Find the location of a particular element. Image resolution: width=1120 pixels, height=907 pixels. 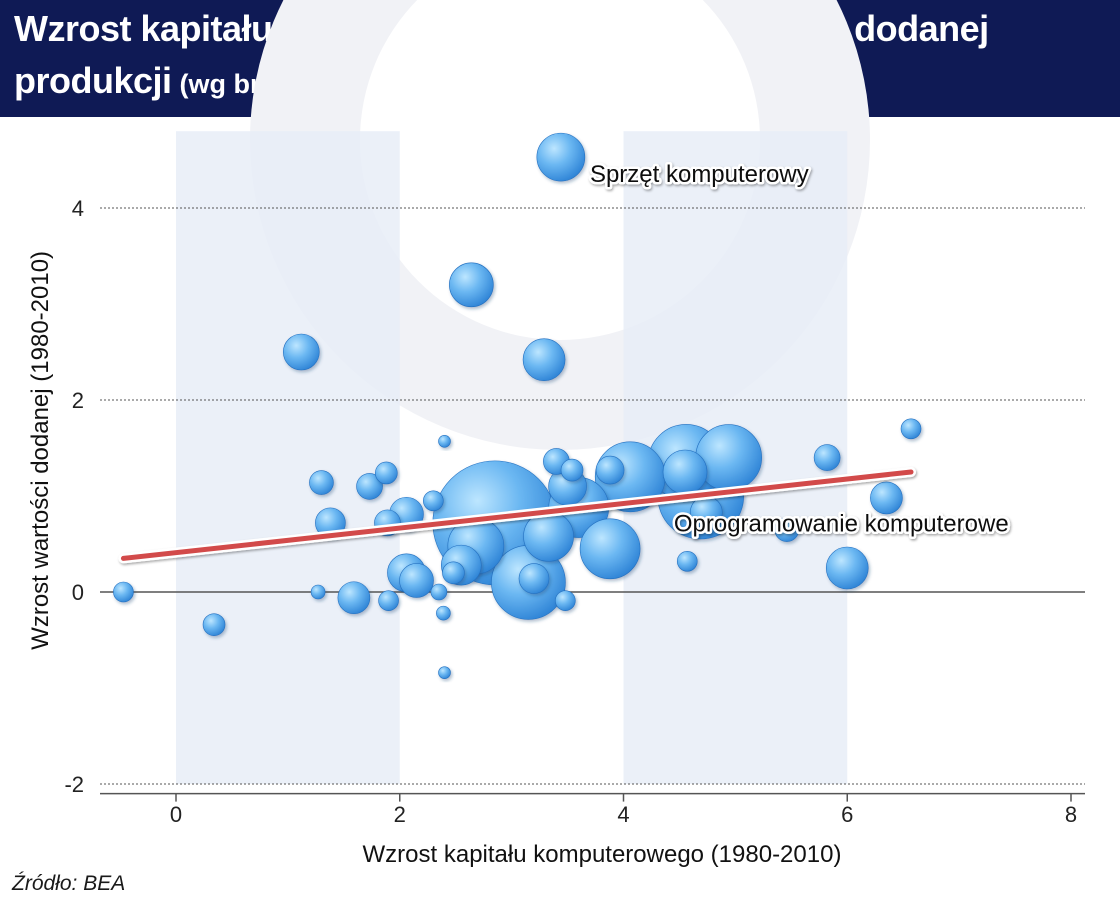

y-tick-label: 2 is located at coordinates (78, 400).